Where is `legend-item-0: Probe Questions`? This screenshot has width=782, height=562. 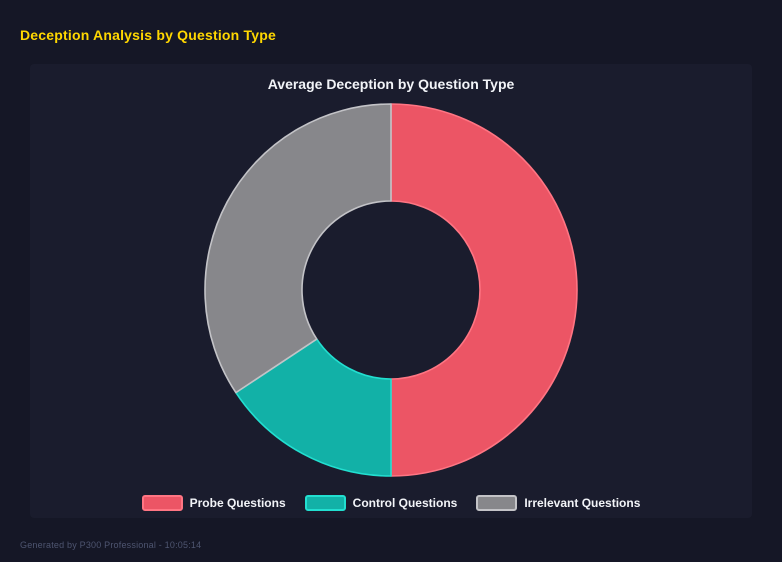
legend-item-0: Probe Questions is located at coordinates (213, 503).